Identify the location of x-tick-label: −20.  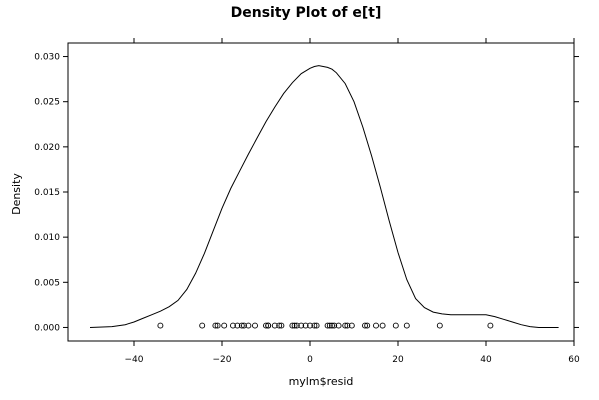
(222, 360).